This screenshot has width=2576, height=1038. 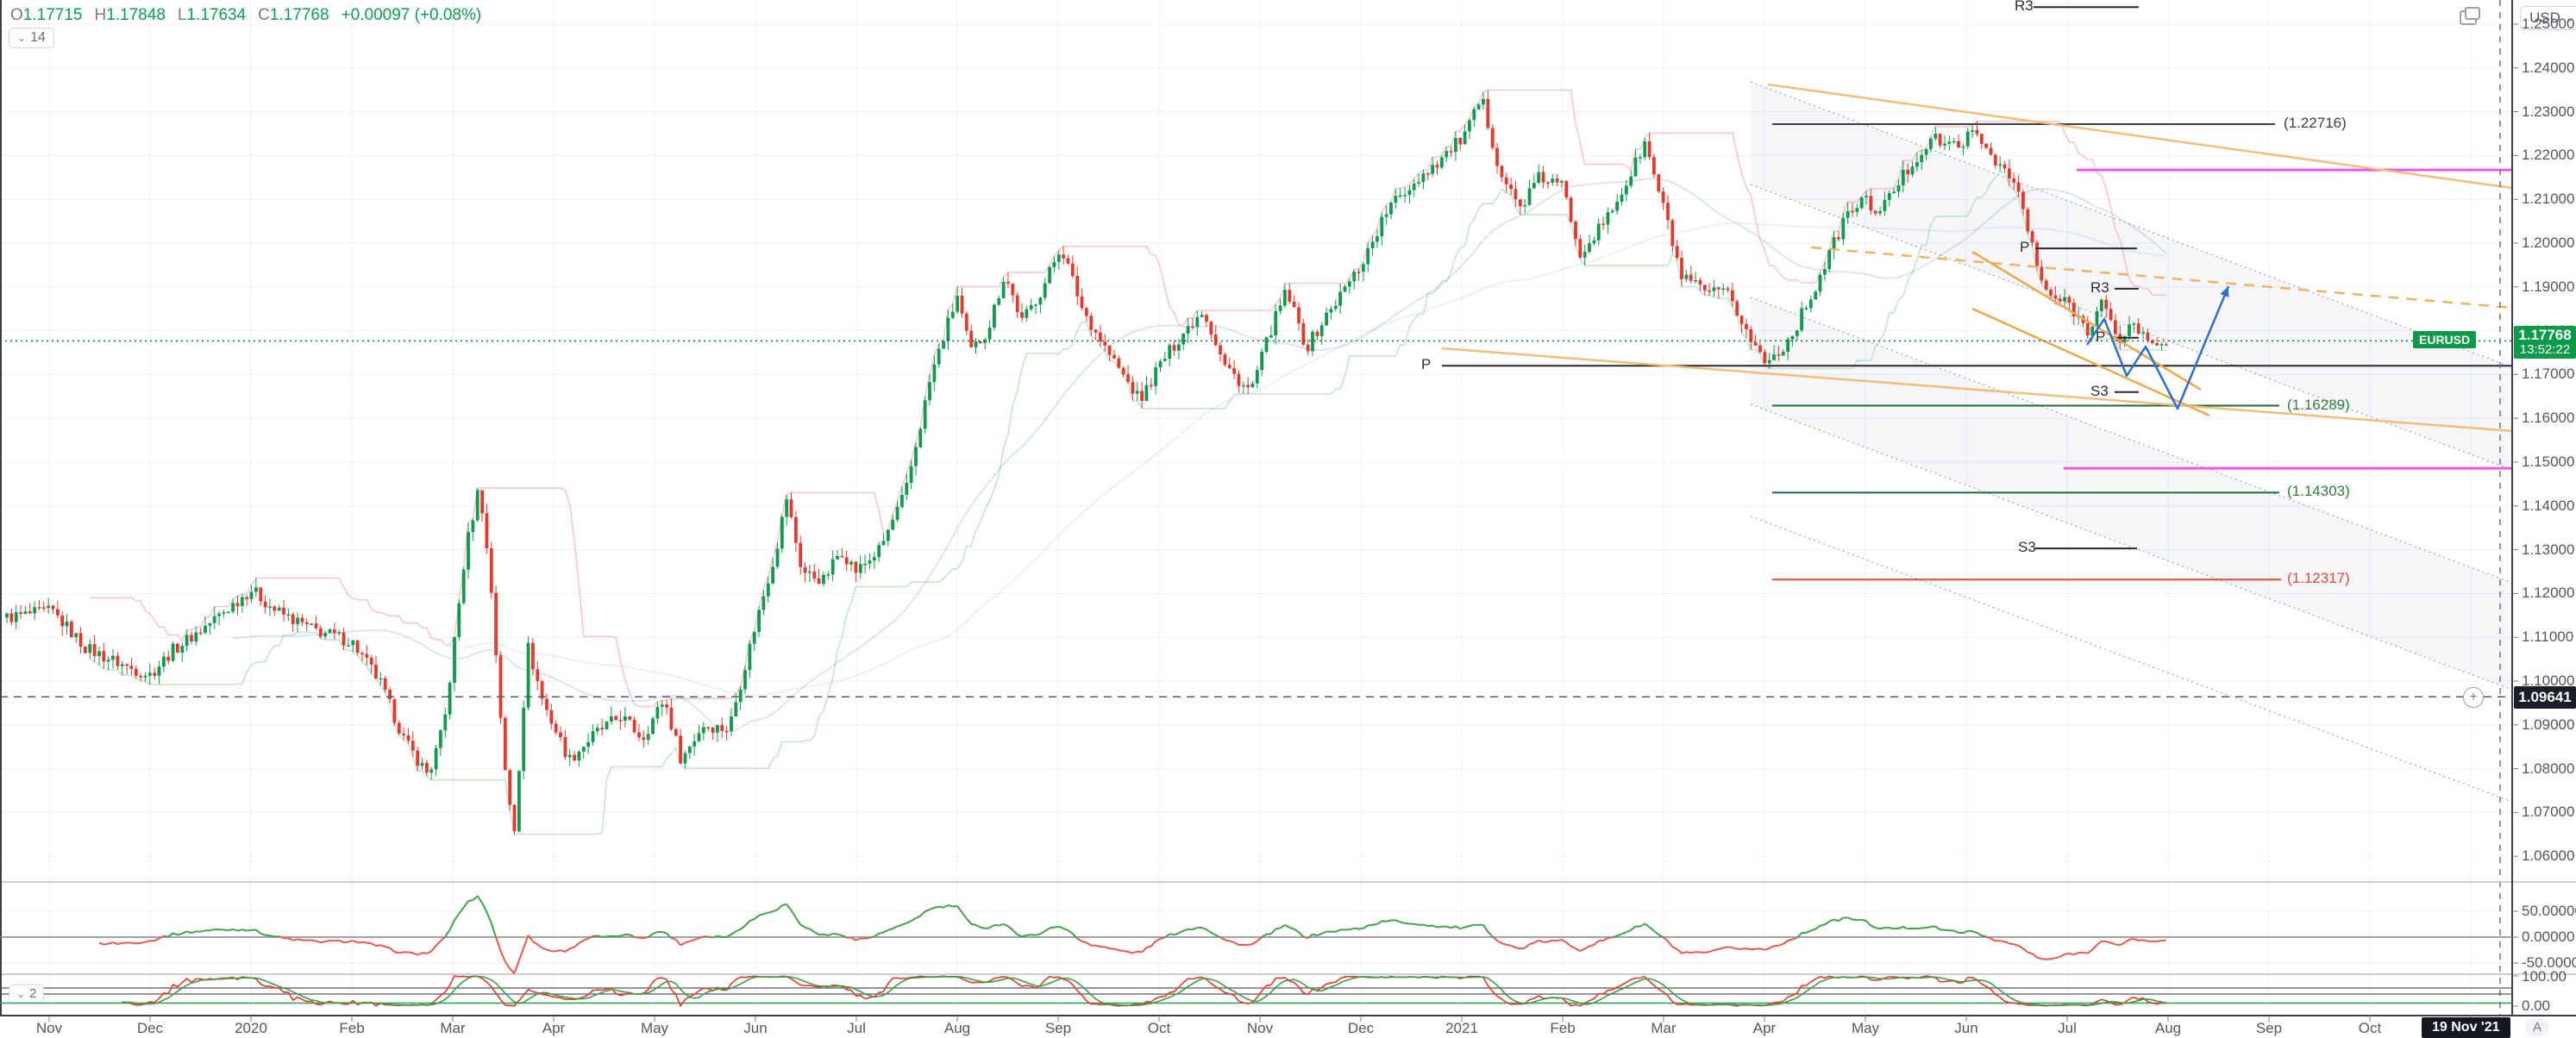 What do you see at coordinates (2025, 247) in the screenshot?
I see `pivot-label-monthly: P` at bounding box center [2025, 247].